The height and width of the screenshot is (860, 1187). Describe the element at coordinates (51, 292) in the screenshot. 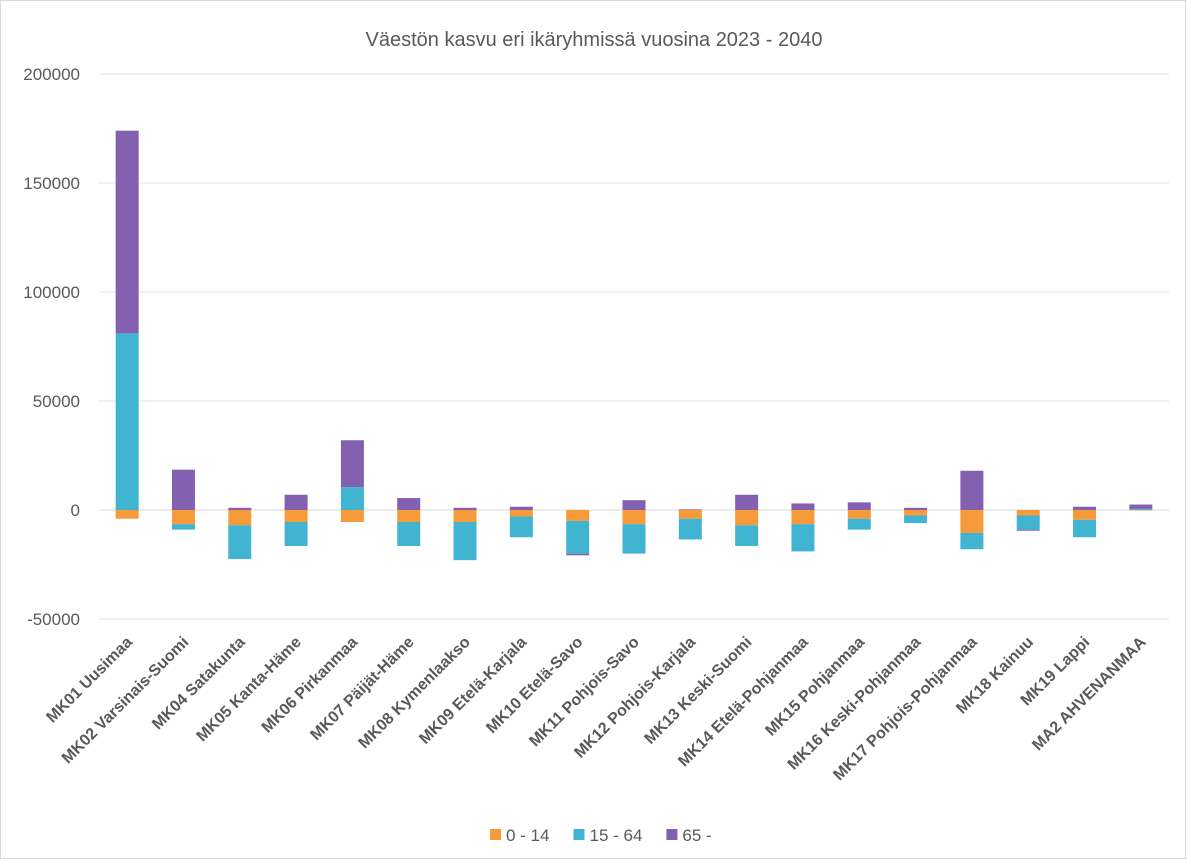

I see `y-tick-label: 100000` at that location.